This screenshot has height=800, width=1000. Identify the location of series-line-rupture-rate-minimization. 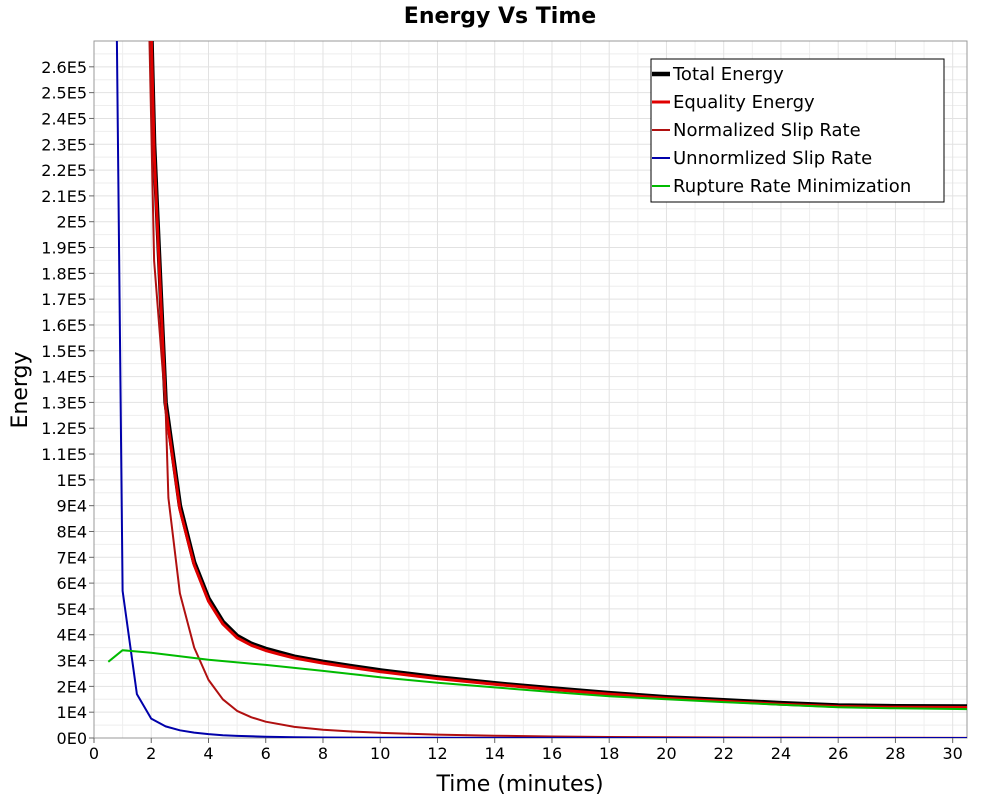
(537, 680).